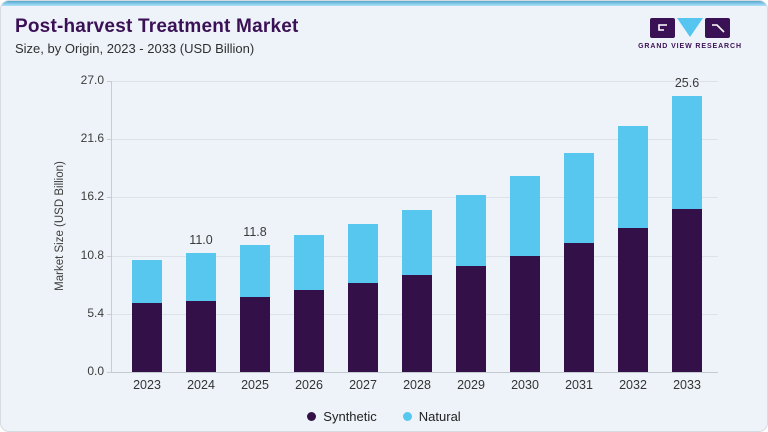 Image resolution: width=768 pixels, height=432 pixels. What do you see at coordinates (417, 385) in the screenshot?
I see `x-tick-label-2028: 2028` at bounding box center [417, 385].